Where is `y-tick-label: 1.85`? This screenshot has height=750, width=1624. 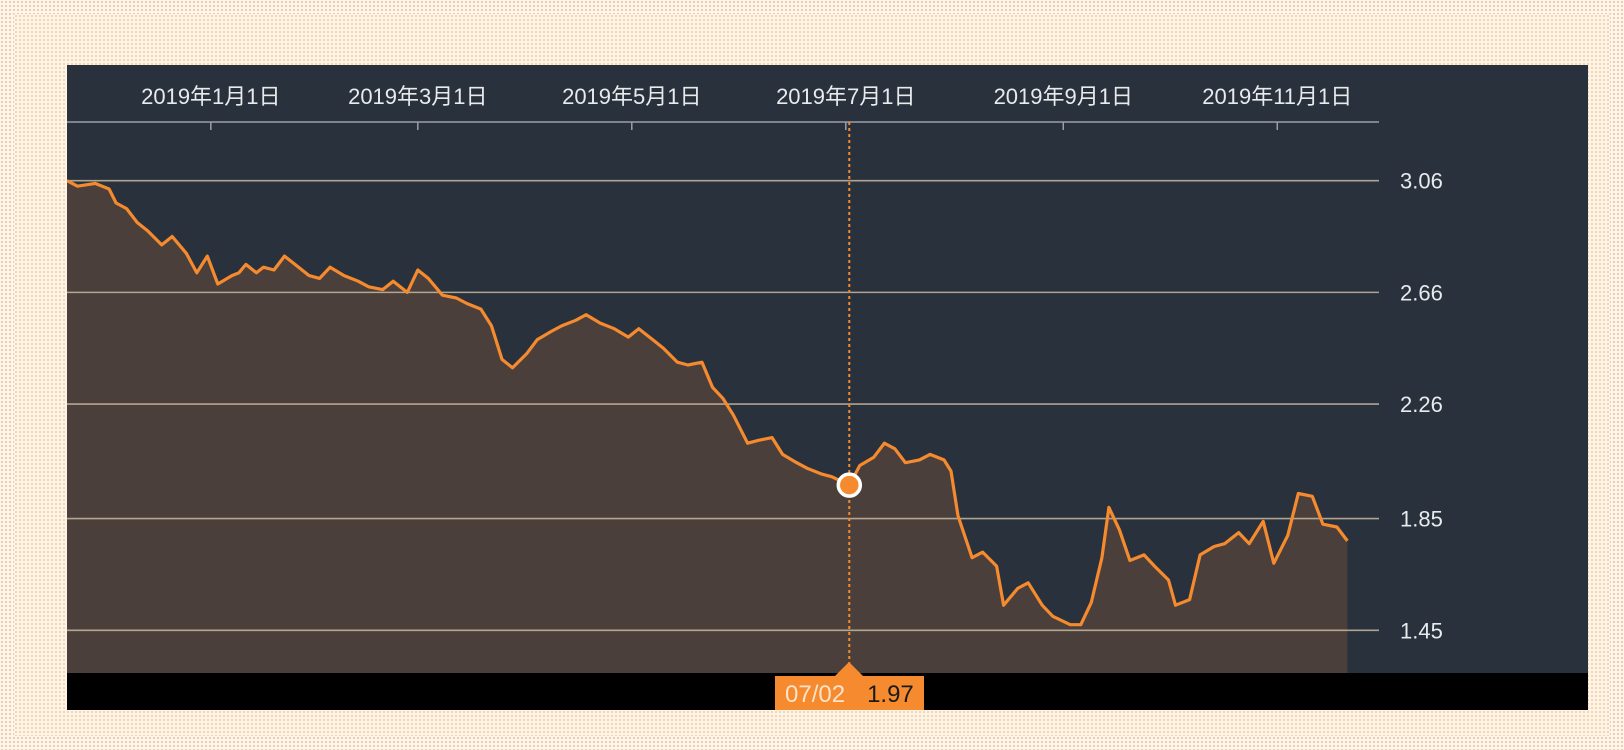
y-tick-label: 1.85 is located at coordinates (1421, 519).